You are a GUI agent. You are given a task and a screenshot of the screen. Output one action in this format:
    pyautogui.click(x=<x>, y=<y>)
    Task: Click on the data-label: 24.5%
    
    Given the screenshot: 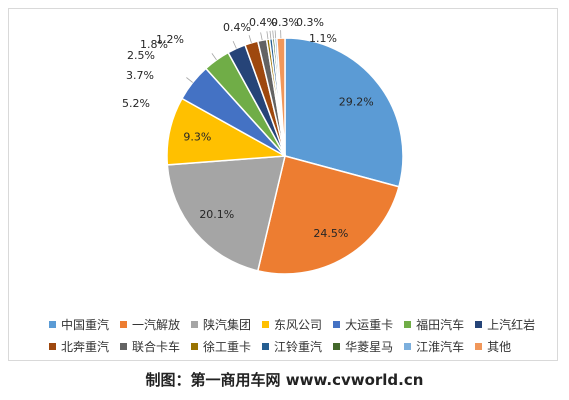 What is the action you would take?
    pyautogui.click(x=330, y=233)
    